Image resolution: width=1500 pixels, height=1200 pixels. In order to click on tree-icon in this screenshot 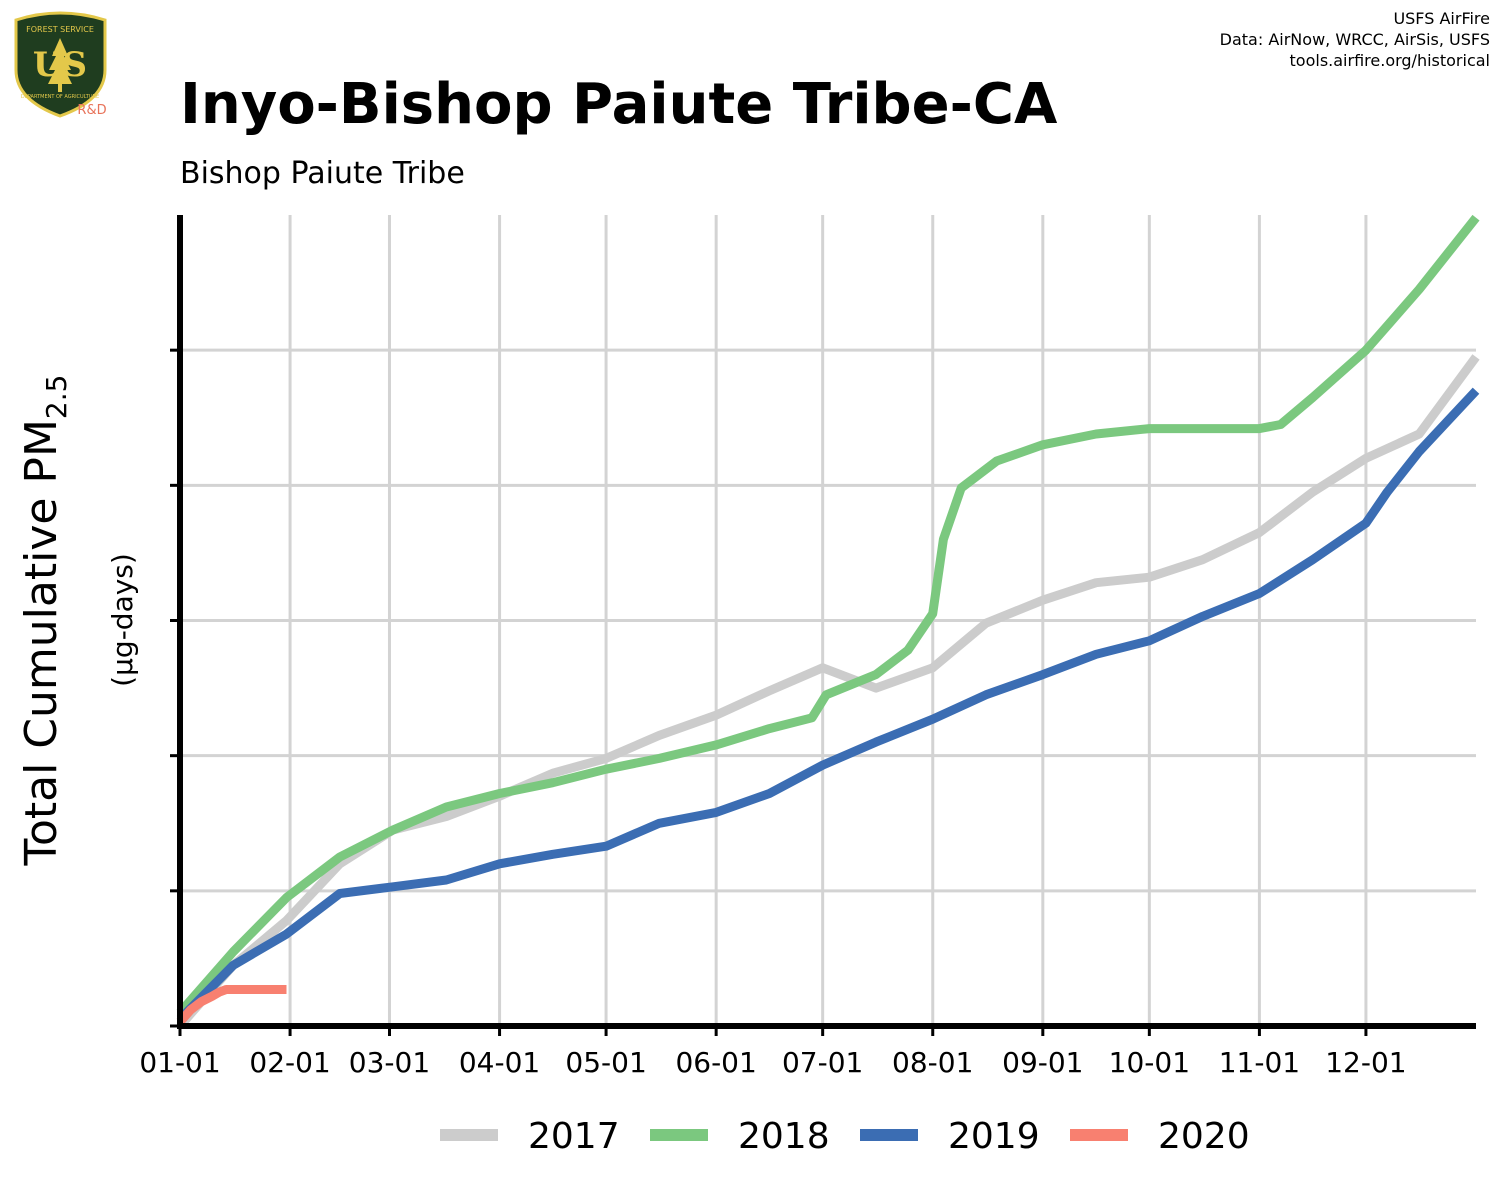, I will do `click(60, 65)`.